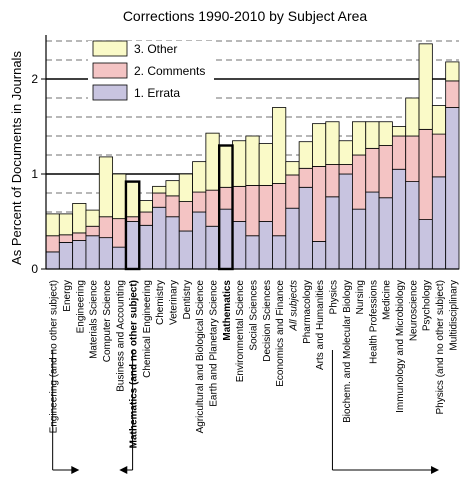 This screenshot has width=474, height=492. What do you see at coordinates (307, 312) in the screenshot?
I see `x-tick-label: Pharmacology` at bounding box center [307, 312].